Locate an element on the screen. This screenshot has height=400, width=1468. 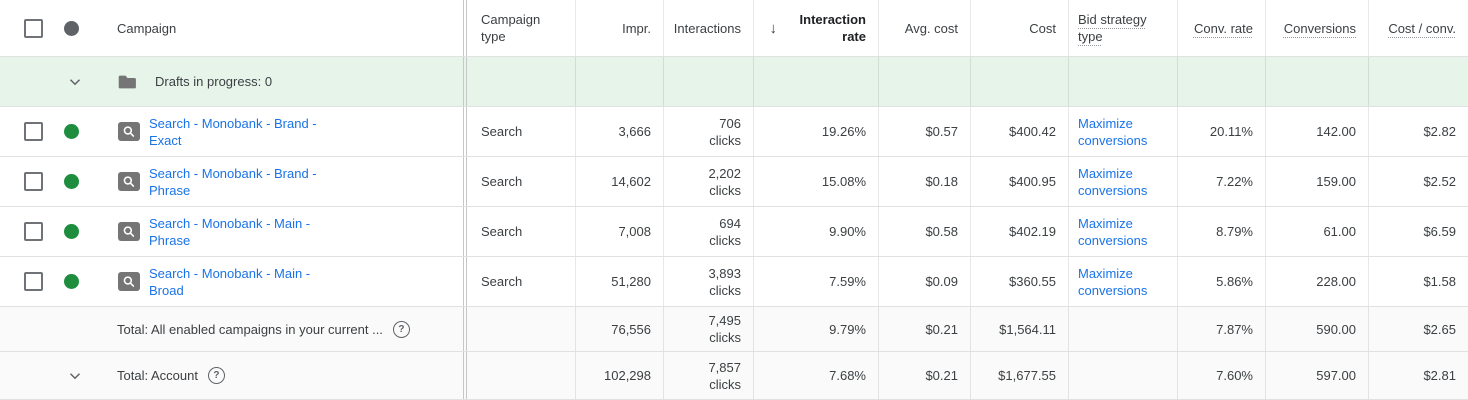
column-header-conv-rate: Conv. rate is located at coordinates (1221, 28).